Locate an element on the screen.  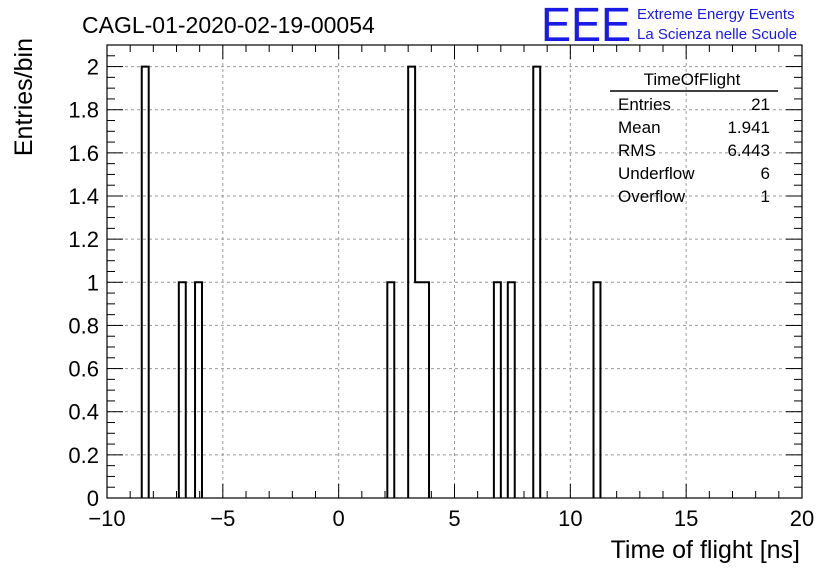
y-tick-label: 2 is located at coordinates (93, 67).